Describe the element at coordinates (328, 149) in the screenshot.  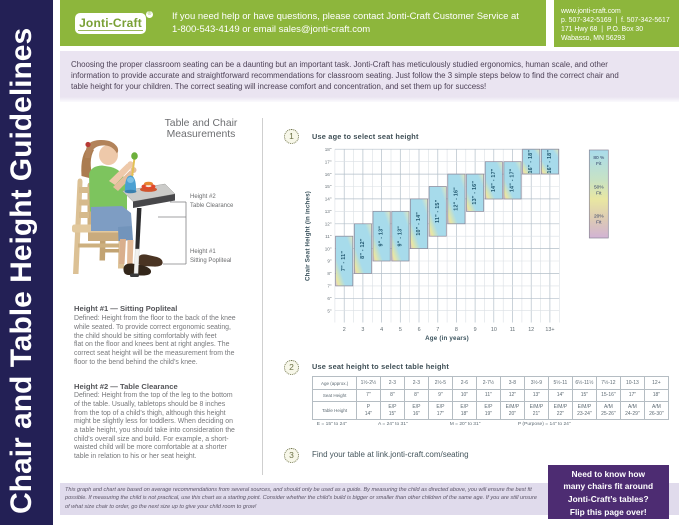
I see `svg-text: 18"` at that location.